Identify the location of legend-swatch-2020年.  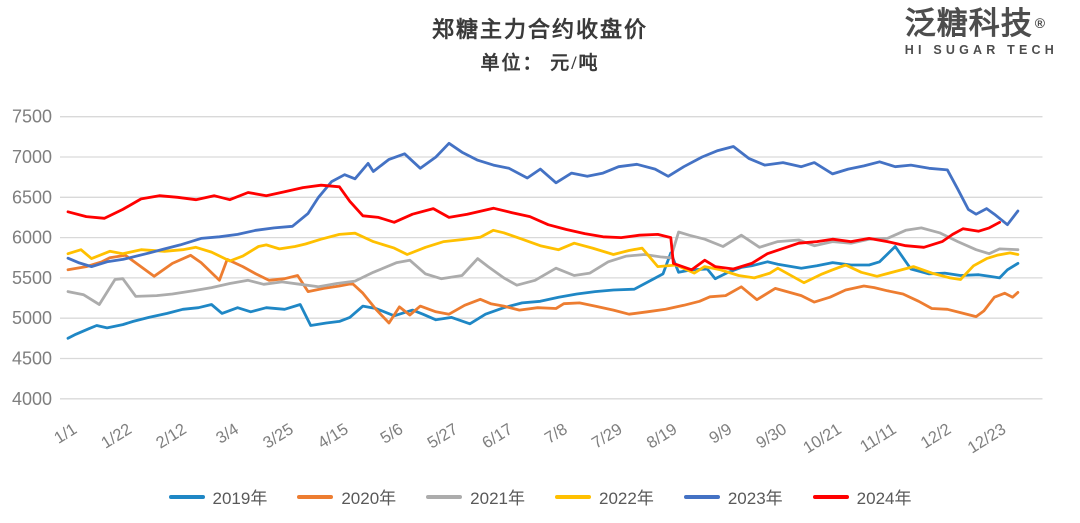
(315, 496).